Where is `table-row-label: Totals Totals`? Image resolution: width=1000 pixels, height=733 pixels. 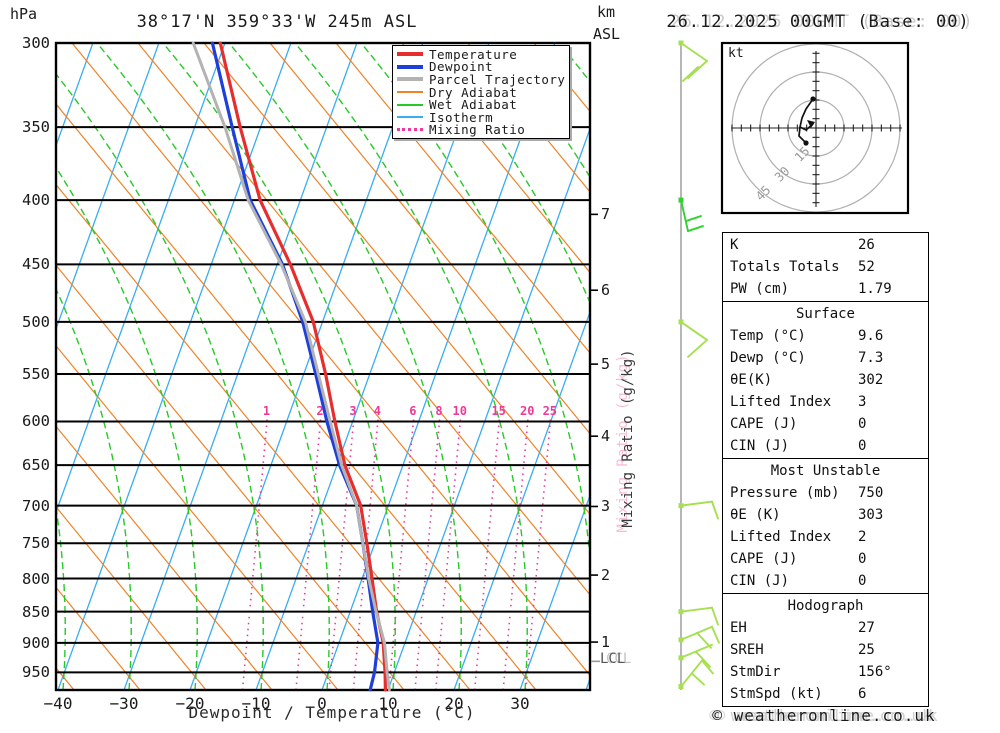 table-row-label: Totals Totals is located at coordinates (785, 267).